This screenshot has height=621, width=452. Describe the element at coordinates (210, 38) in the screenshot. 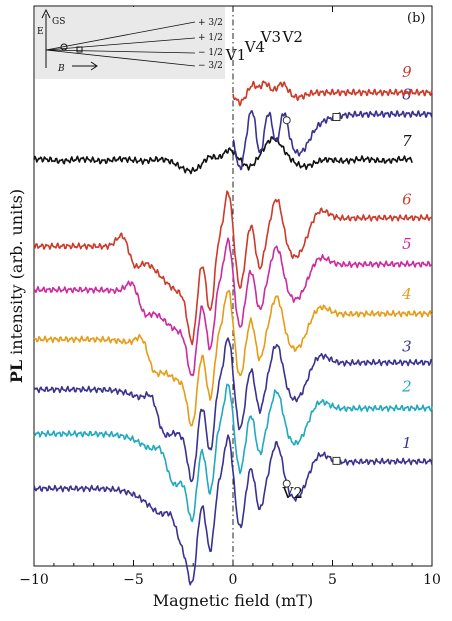

I see `inset-level-label-1-2: + 1/2` at that location.